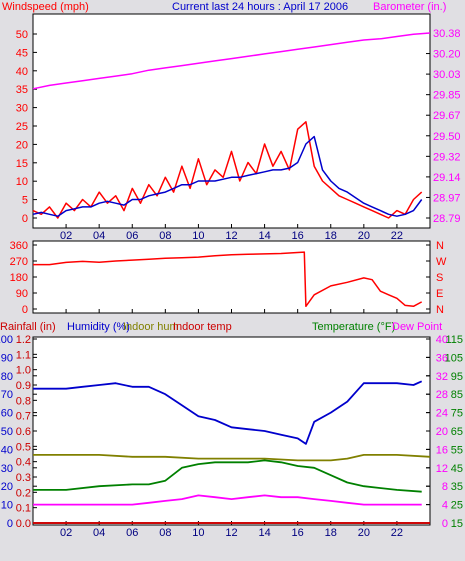  I want to click on dew-point-tick-label: 12, so click(442, 469).